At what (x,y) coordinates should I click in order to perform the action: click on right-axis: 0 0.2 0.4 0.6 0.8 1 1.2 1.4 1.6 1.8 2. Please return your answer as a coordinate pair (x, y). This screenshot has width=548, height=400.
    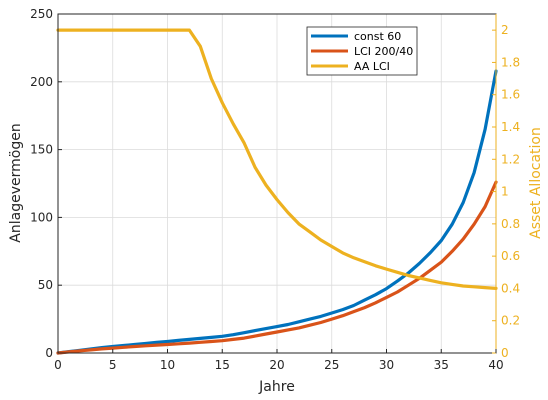
    Looking at the image, I should click on (506, 187).